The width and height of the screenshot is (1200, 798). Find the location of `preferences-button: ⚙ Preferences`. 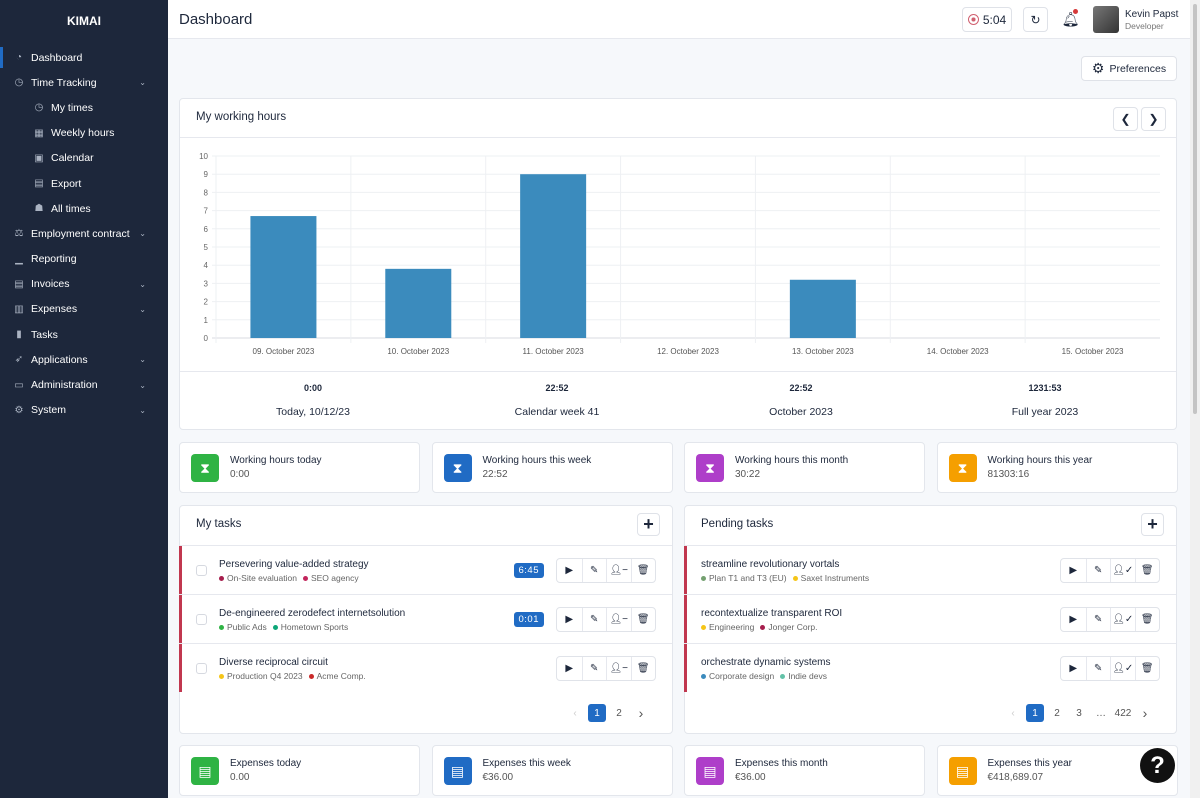

preferences-button: ⚙ Preferences is located at coordinates (1129, 68).